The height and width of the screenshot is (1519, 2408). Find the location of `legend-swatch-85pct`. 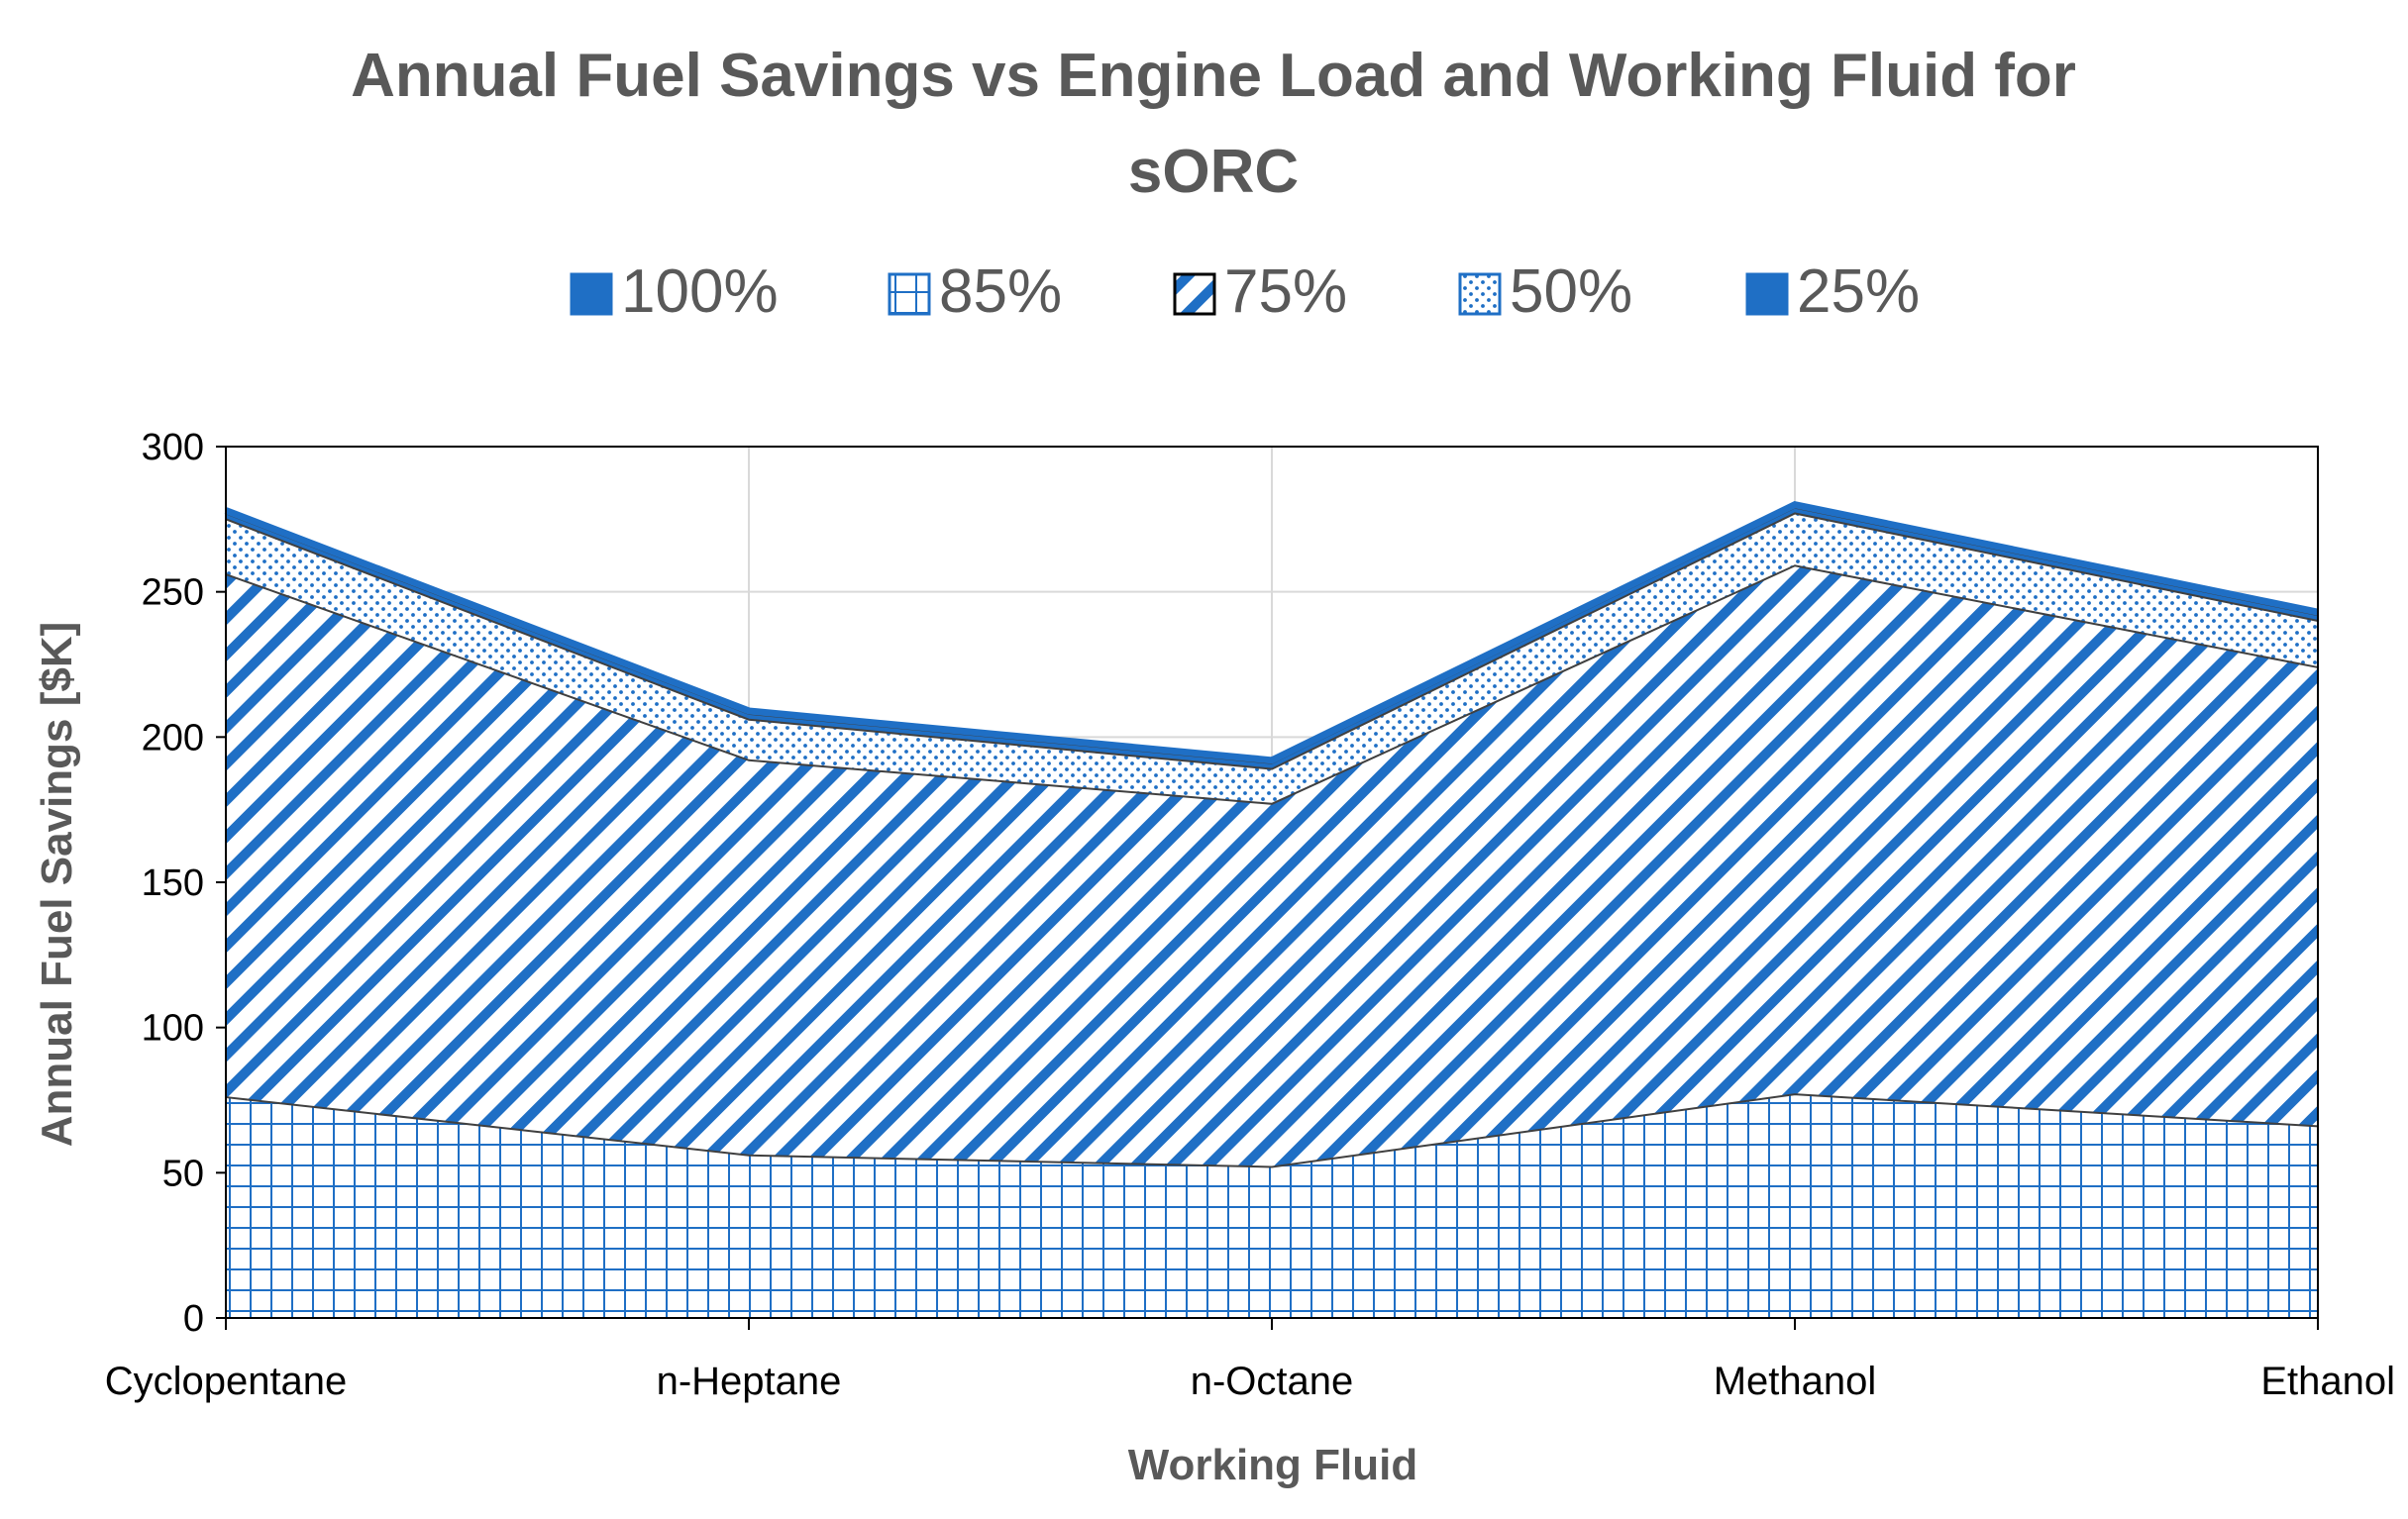

legend-swatch-85pct is located at coordinates (910, 294).